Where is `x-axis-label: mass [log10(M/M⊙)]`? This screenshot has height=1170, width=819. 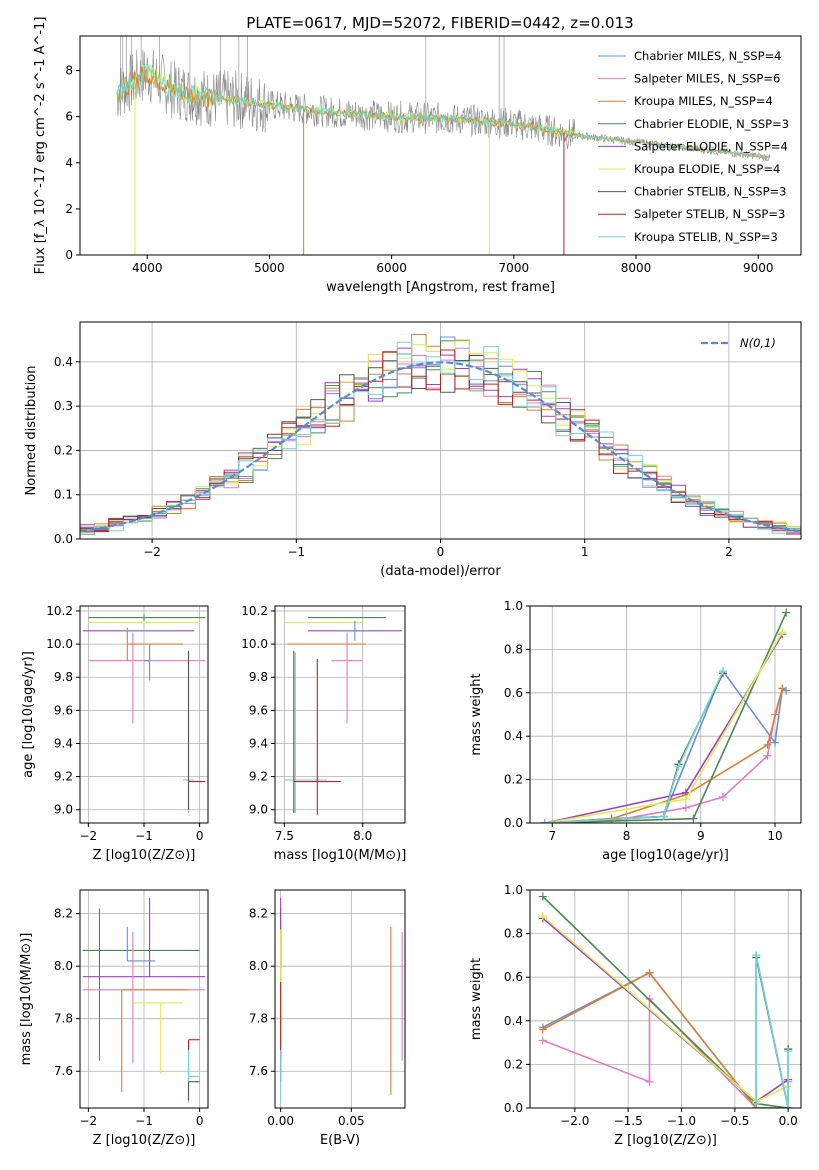 x-axis-label: mass [log10(M/M⊙)] is located at coordinates (340, 855).